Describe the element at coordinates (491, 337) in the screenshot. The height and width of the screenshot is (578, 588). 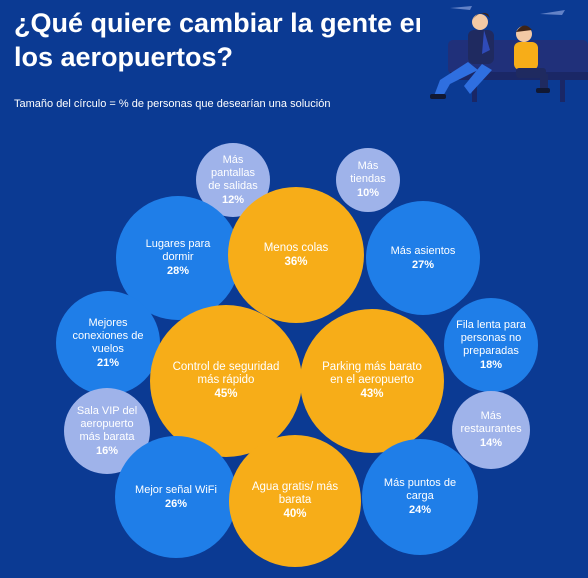
I see `bubble-label: Fila lenta para personas no preparadas` at that location.